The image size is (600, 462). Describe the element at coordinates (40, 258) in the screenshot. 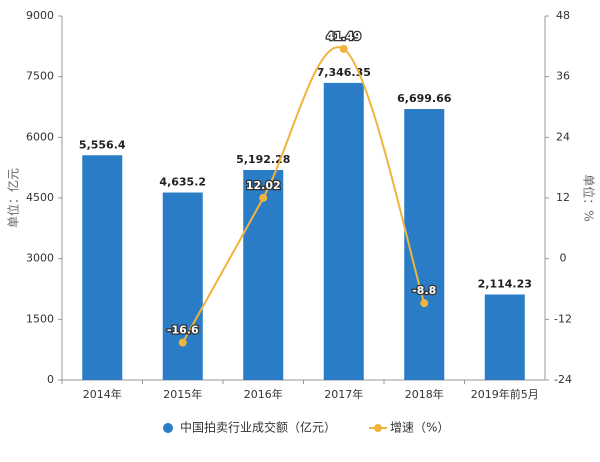

I see `y-tick-label: 3000` at that location.